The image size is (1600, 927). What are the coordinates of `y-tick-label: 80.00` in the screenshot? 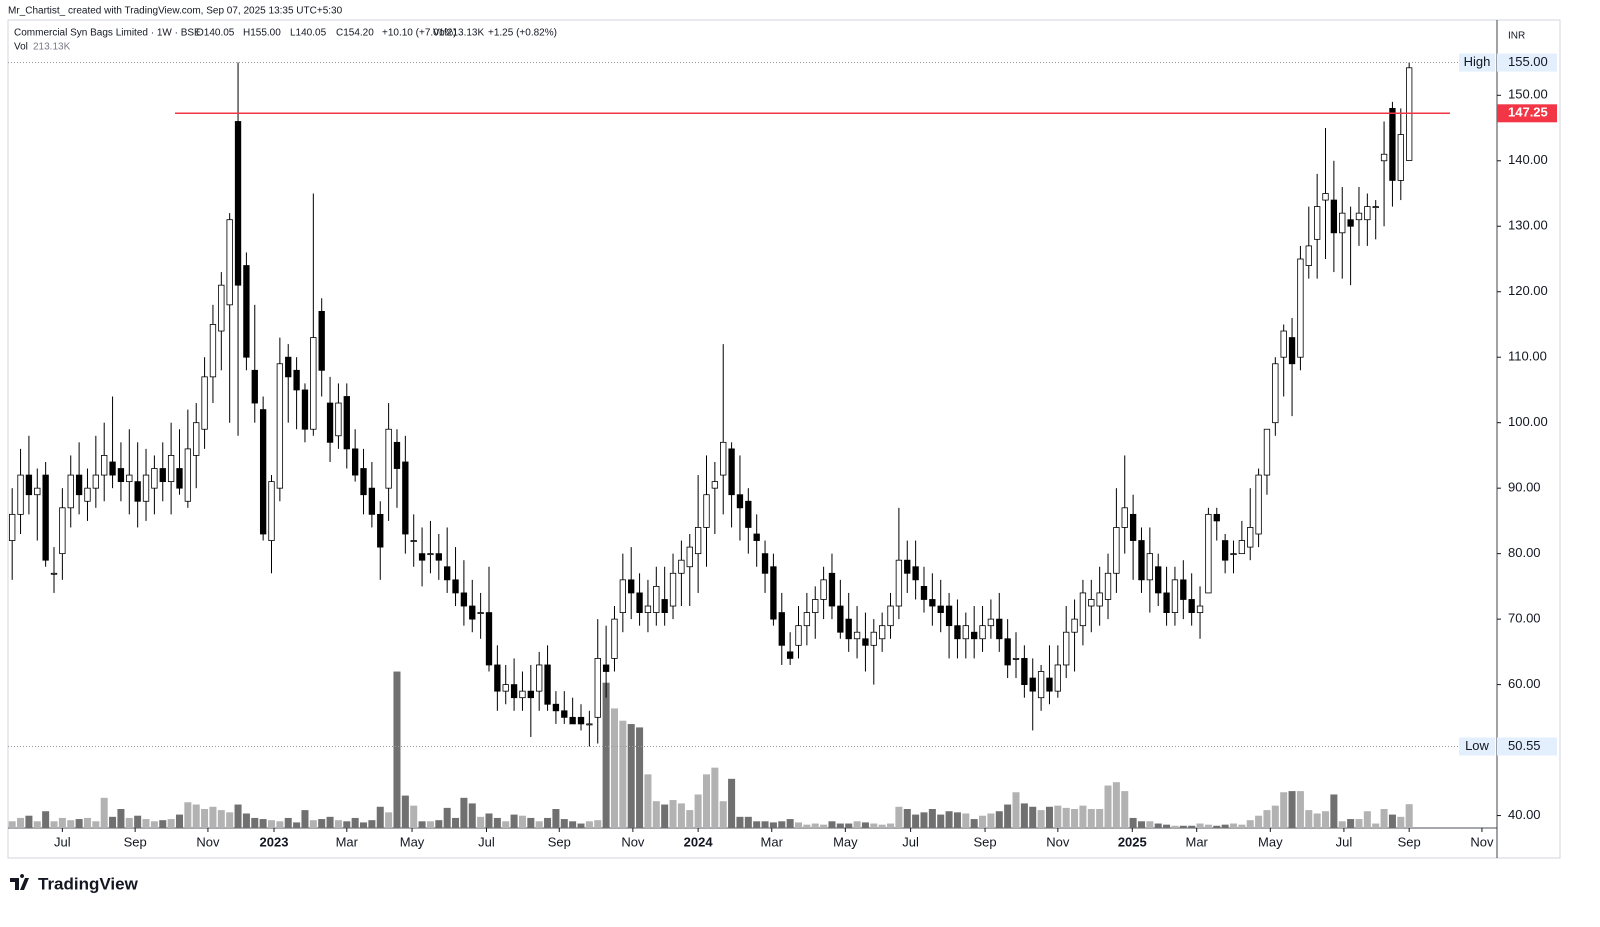 It's located at (1524, 552).